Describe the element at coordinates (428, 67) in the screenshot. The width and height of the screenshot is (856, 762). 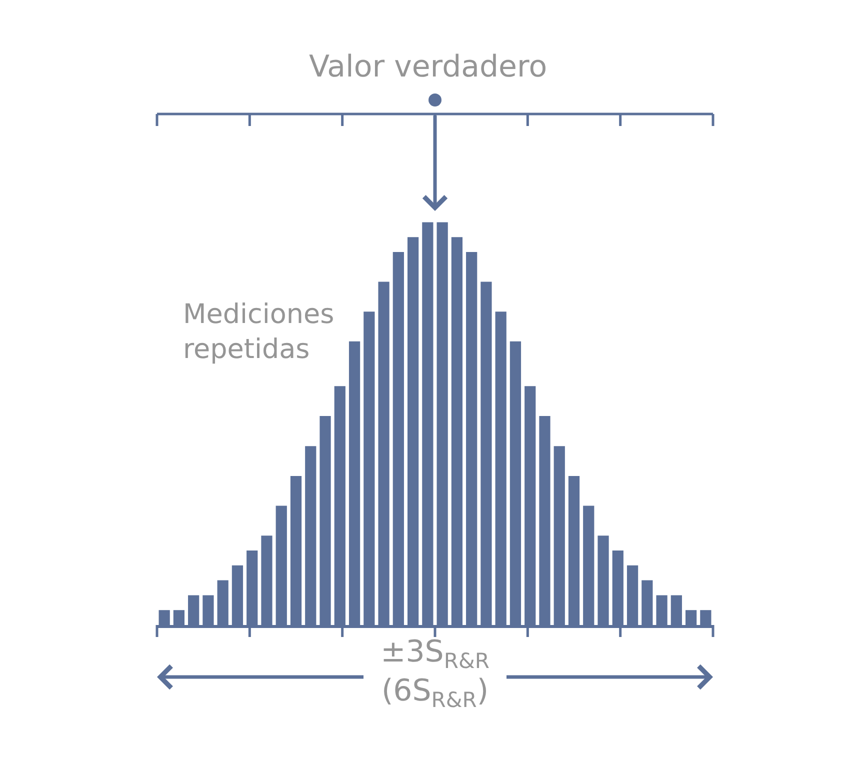
I see `chart-title: Valor verdadero` at that location.